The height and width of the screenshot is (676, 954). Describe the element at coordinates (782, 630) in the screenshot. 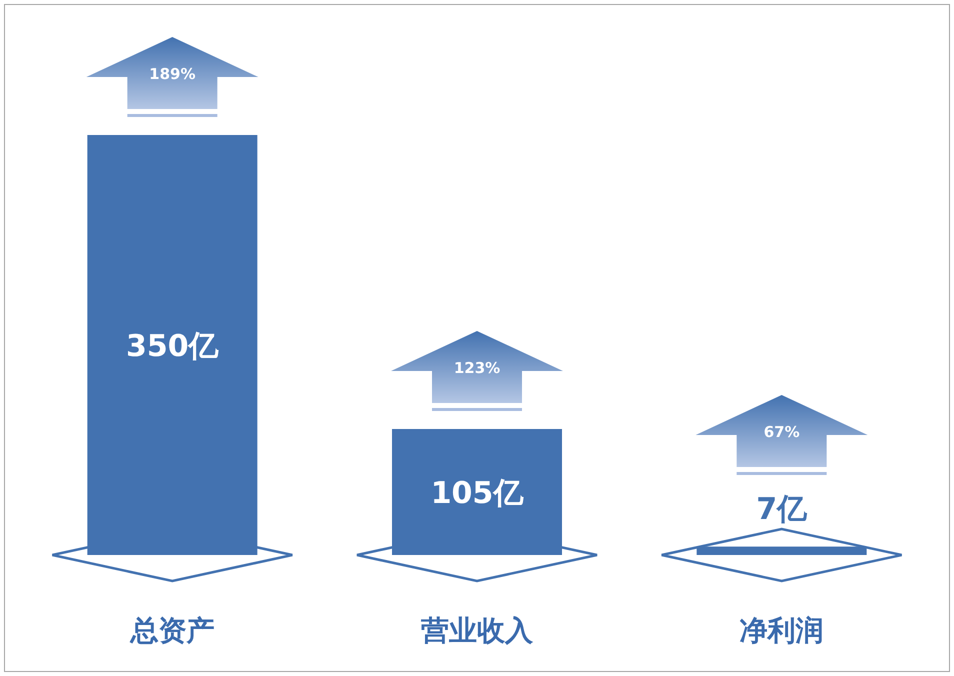

I see `category-label: 净利润` at that location.